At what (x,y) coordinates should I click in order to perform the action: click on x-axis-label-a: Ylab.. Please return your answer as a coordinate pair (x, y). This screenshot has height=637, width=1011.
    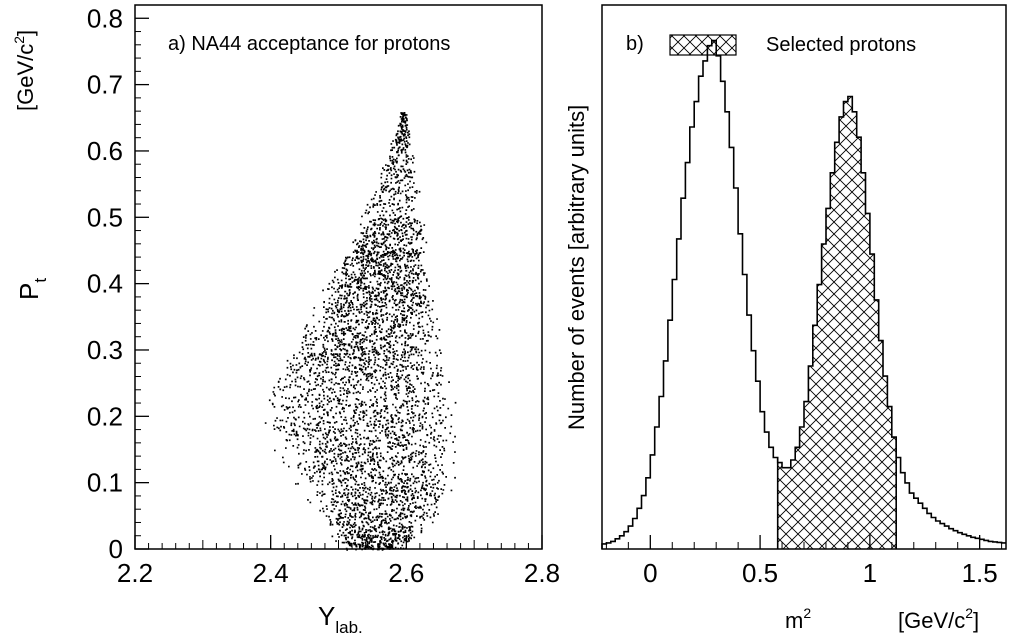
    Looking at the image, I should click on (340, 619).